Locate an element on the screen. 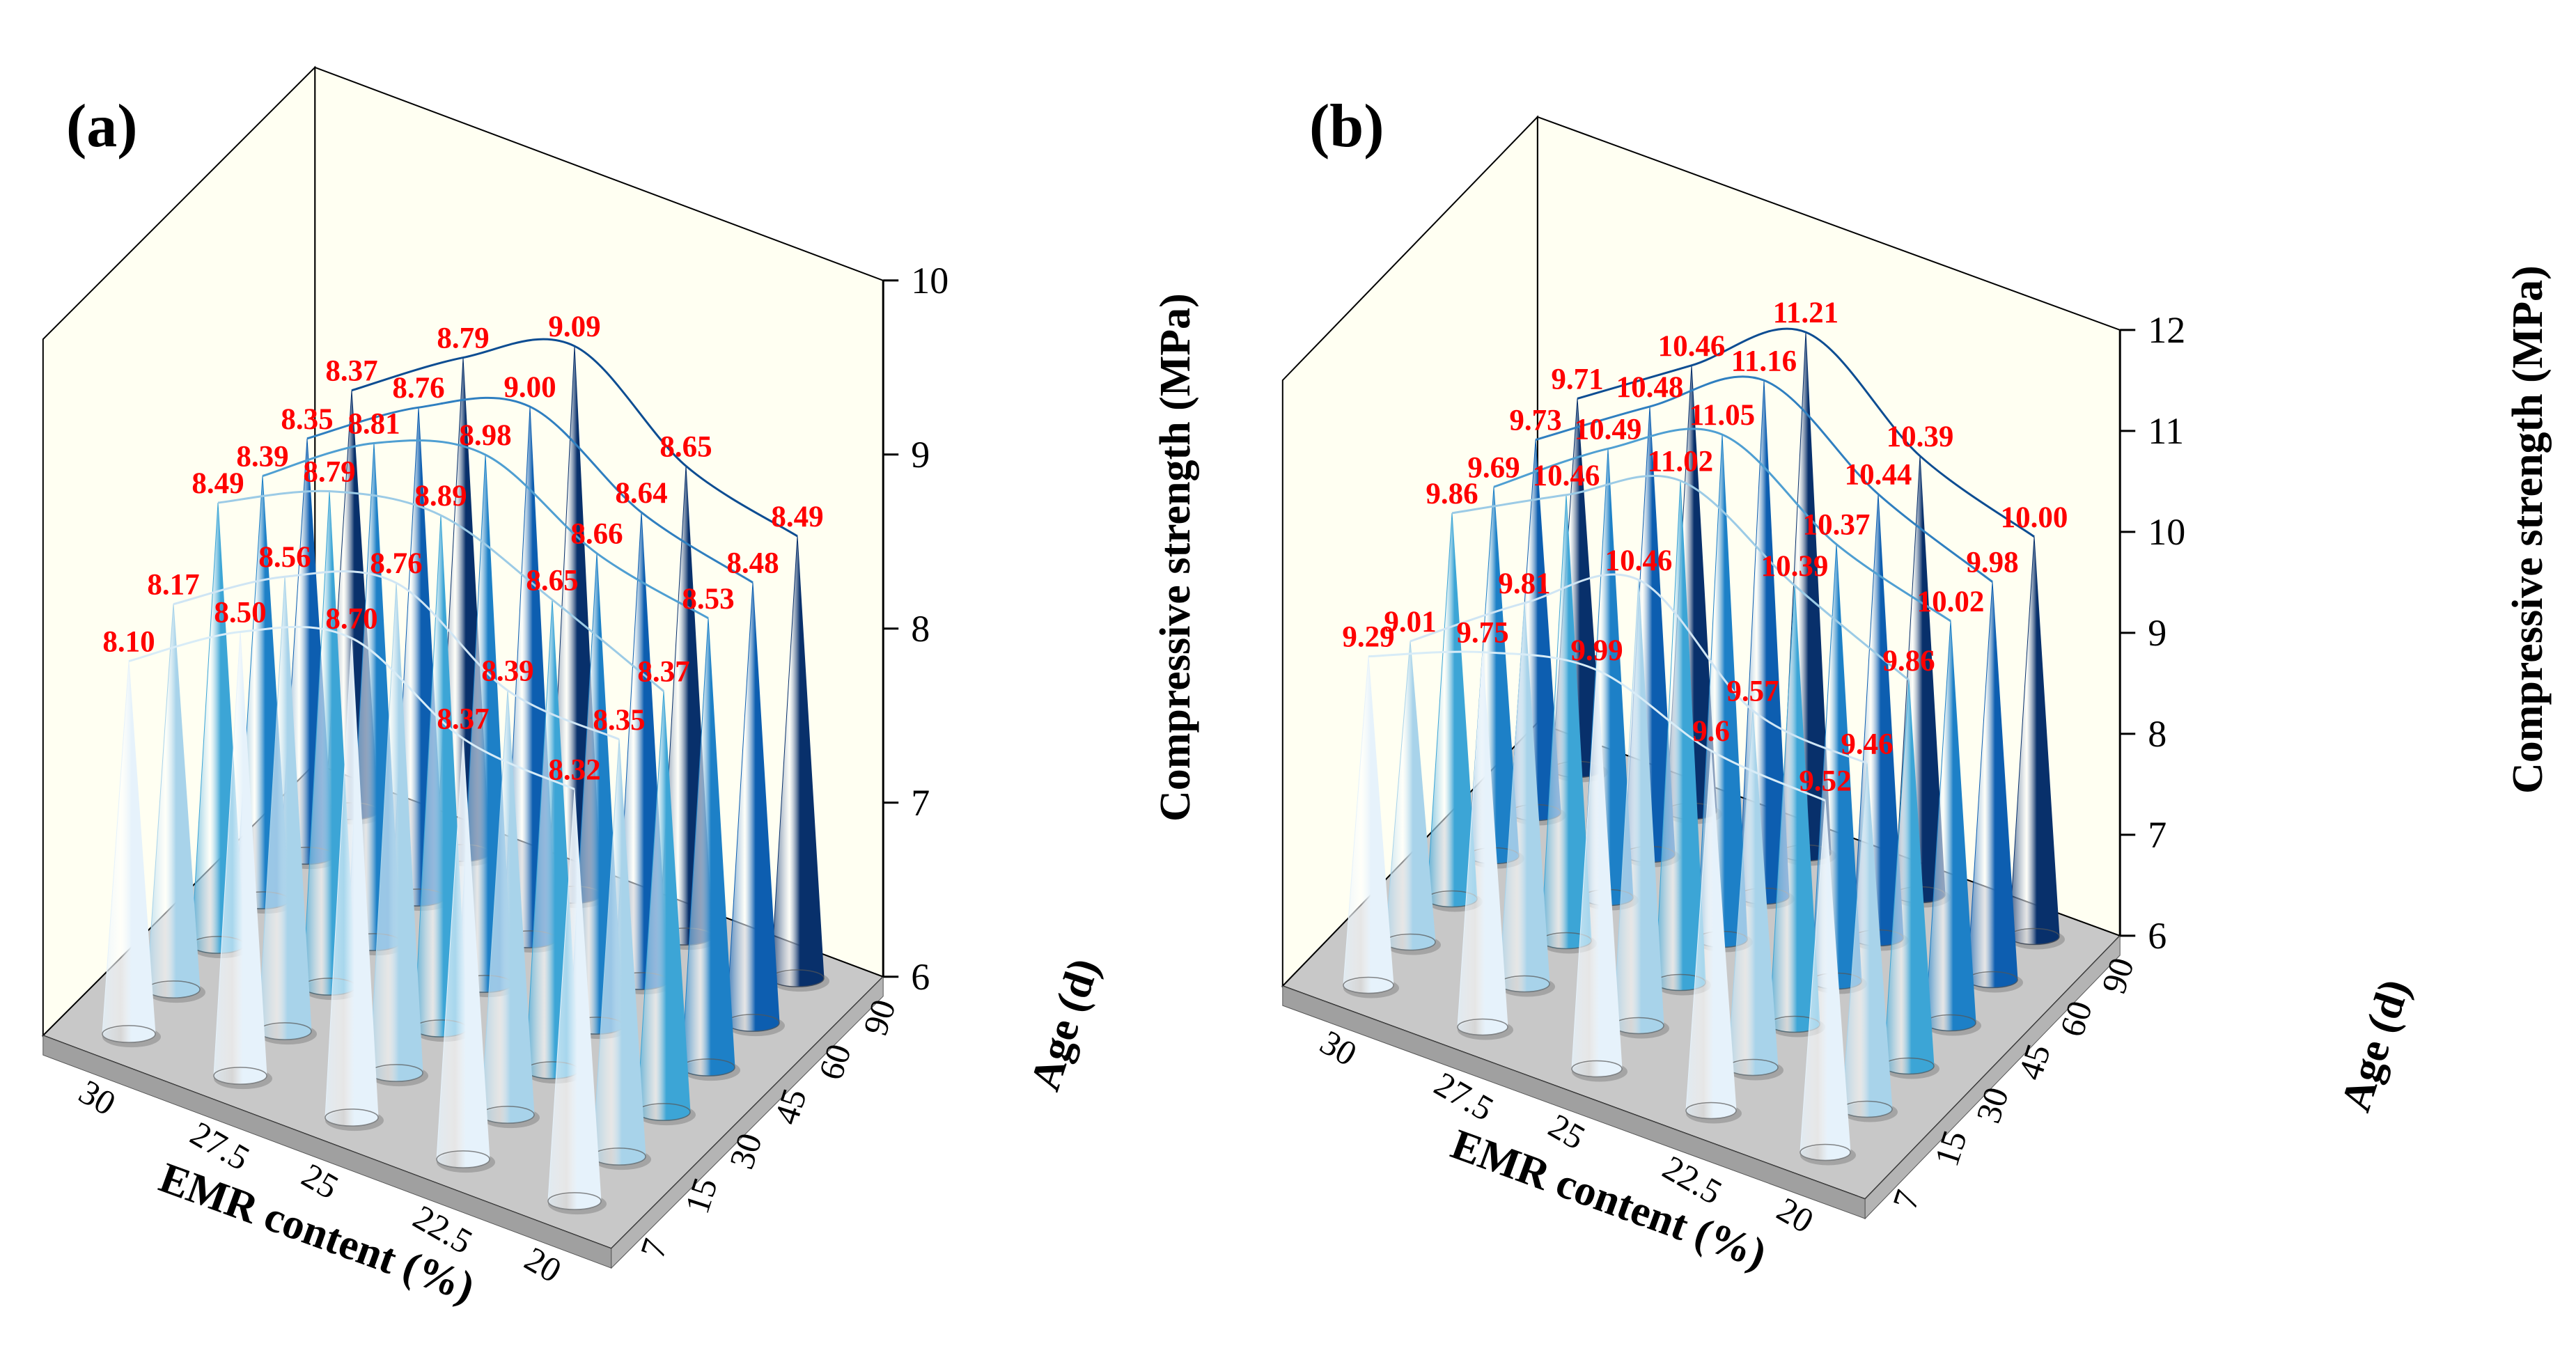 The width and height of the screenshot is (2576, 1355). panel-a-label: (a) is located at coordinates (102, 126).